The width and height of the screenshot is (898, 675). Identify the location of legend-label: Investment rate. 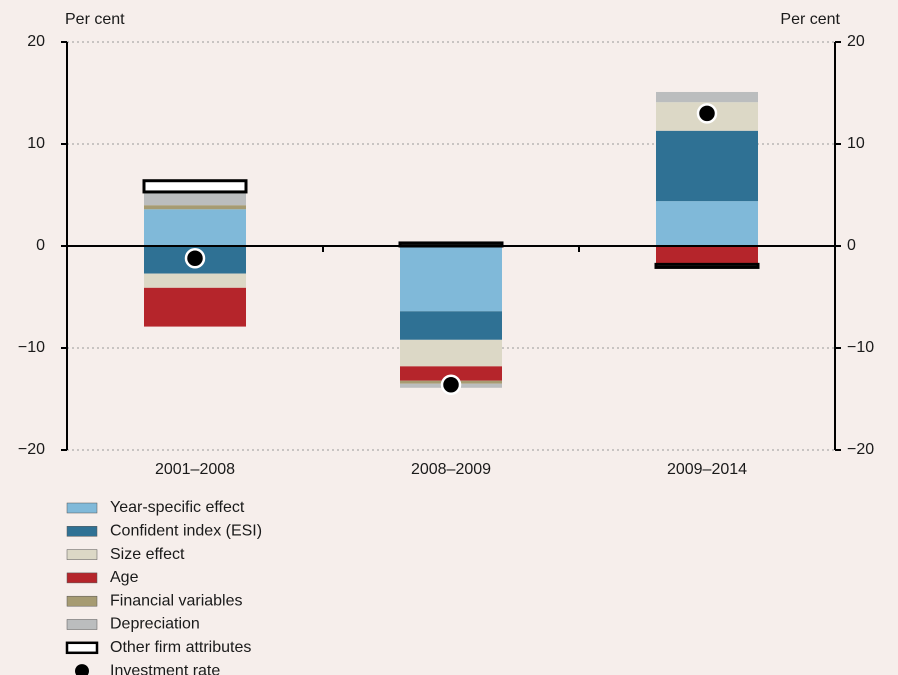
(165, 668).